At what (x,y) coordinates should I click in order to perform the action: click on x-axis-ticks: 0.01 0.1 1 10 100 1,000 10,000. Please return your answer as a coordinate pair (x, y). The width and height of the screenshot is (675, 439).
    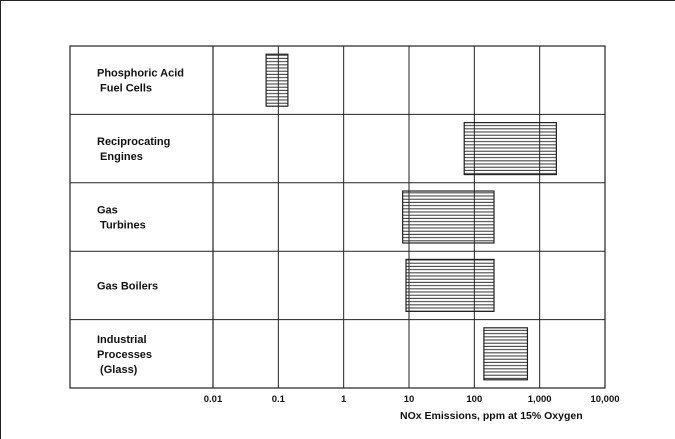
    Looking at the image, I should click on (412, 399).